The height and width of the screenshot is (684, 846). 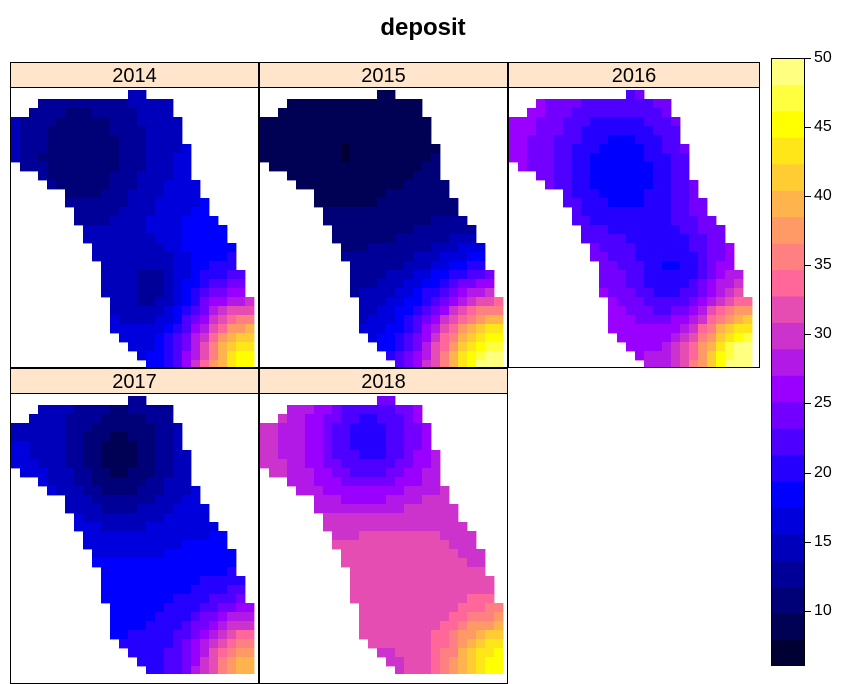 What do you see at coordinates (134, 381) in the screenshot?
I see `panel-strip-label: 2017` at bounding box center [134, 381].